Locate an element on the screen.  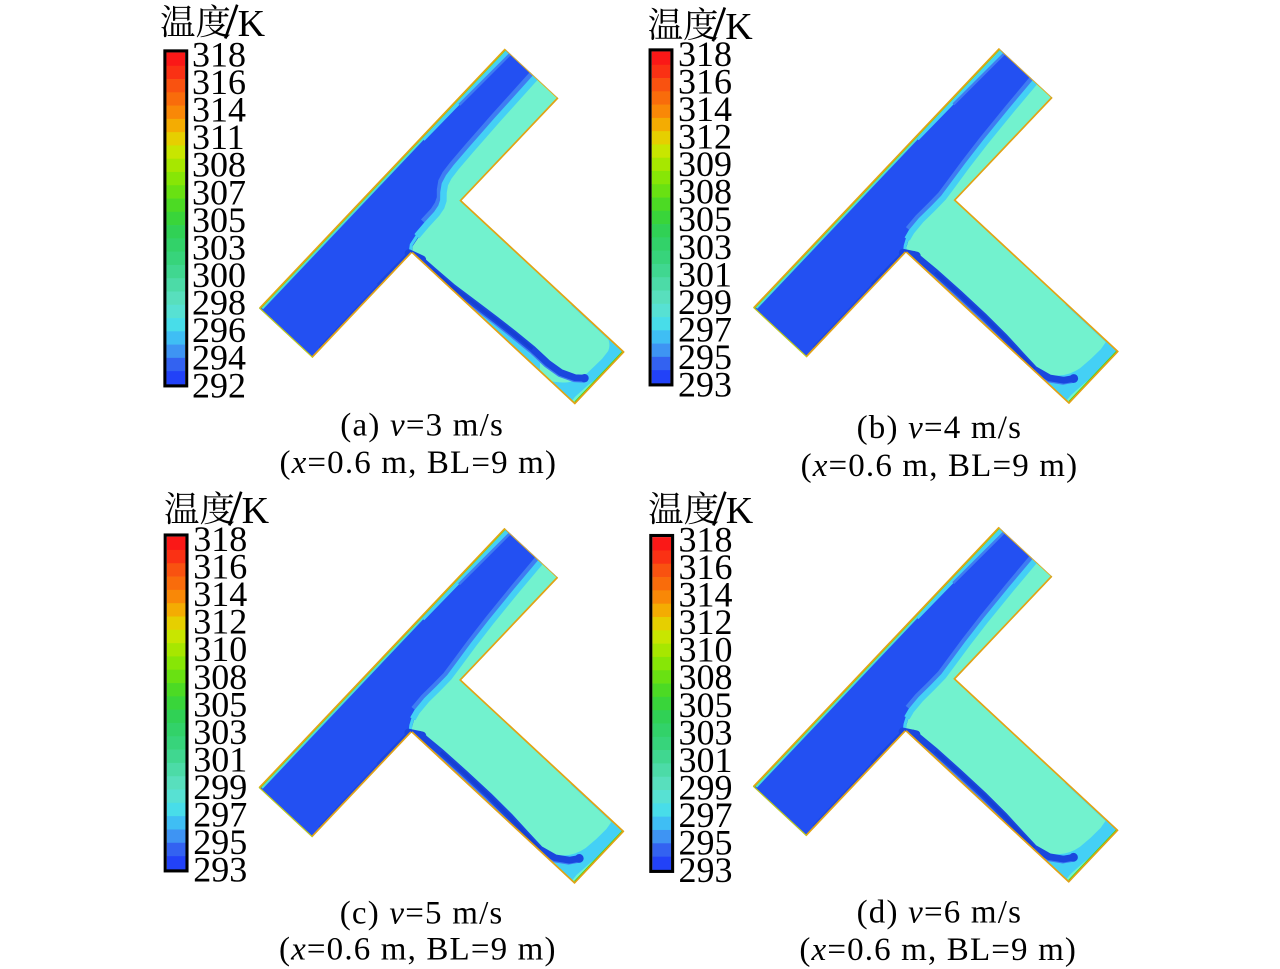
svg-text: 294 is located at coordinates (219, 358).